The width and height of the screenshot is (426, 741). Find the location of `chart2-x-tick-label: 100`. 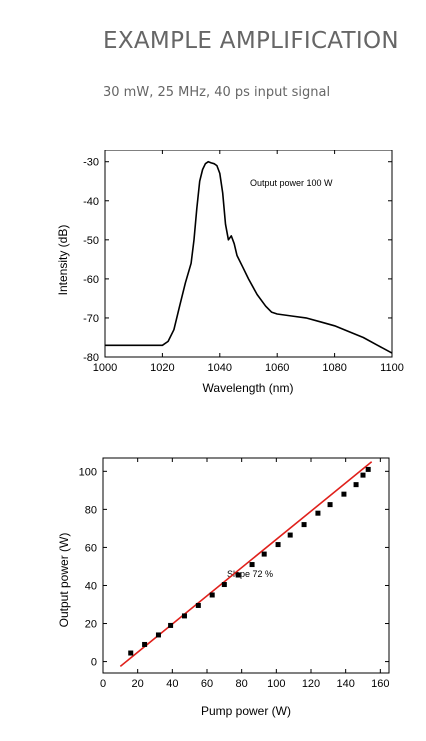

chart2-x-tick-label: 100 is located at coordinates (276, 684).